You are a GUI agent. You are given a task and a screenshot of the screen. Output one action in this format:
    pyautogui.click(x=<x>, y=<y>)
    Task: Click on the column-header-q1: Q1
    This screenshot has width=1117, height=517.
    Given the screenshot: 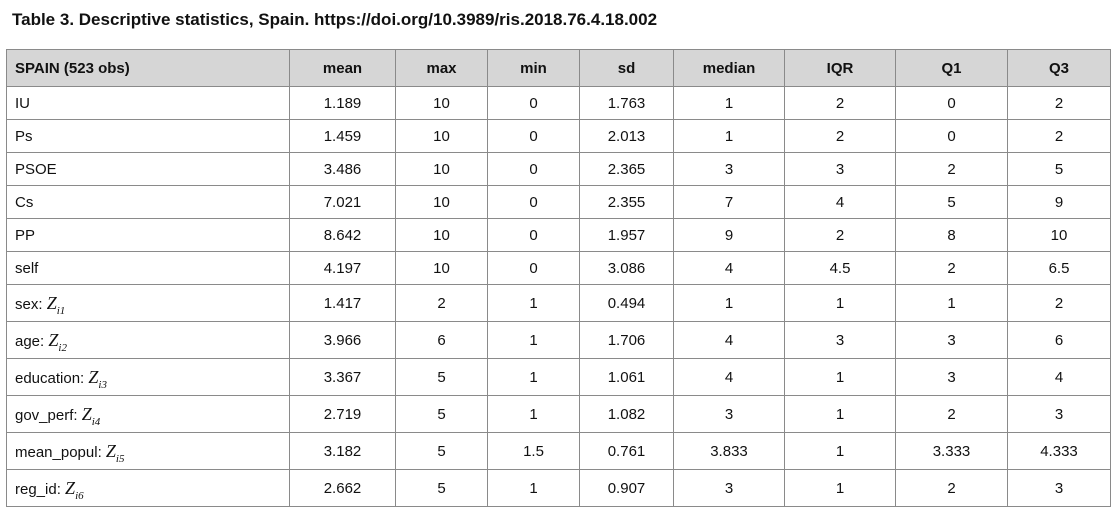 What is the action you would take?
    pyautogui.click(x=951, y=68)
    